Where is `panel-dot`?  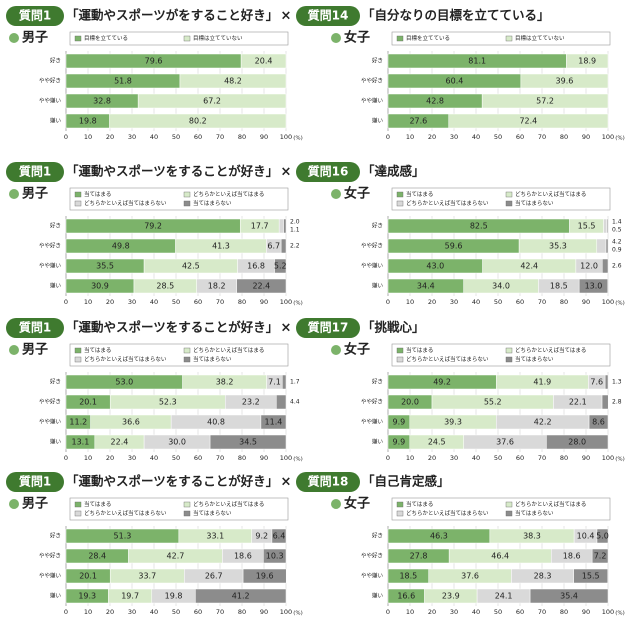 panel-dot is located at coordinates (14, 504).